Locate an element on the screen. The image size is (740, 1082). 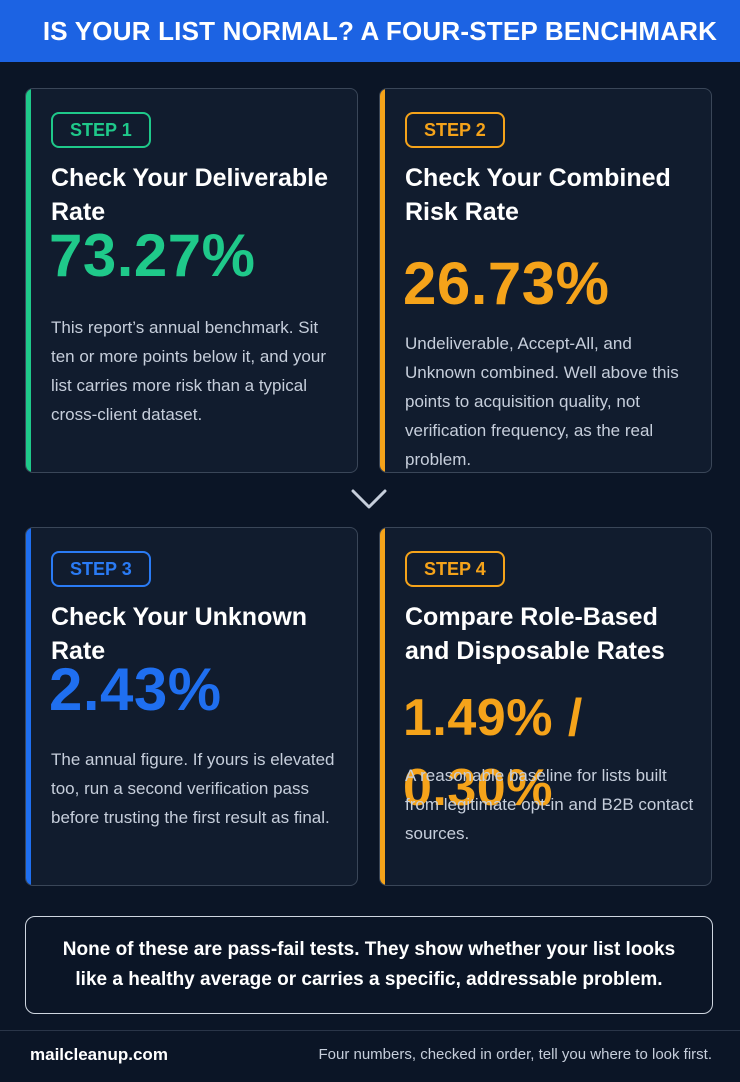
step-badge: STEP 4 is located at coordinates (455, 569).